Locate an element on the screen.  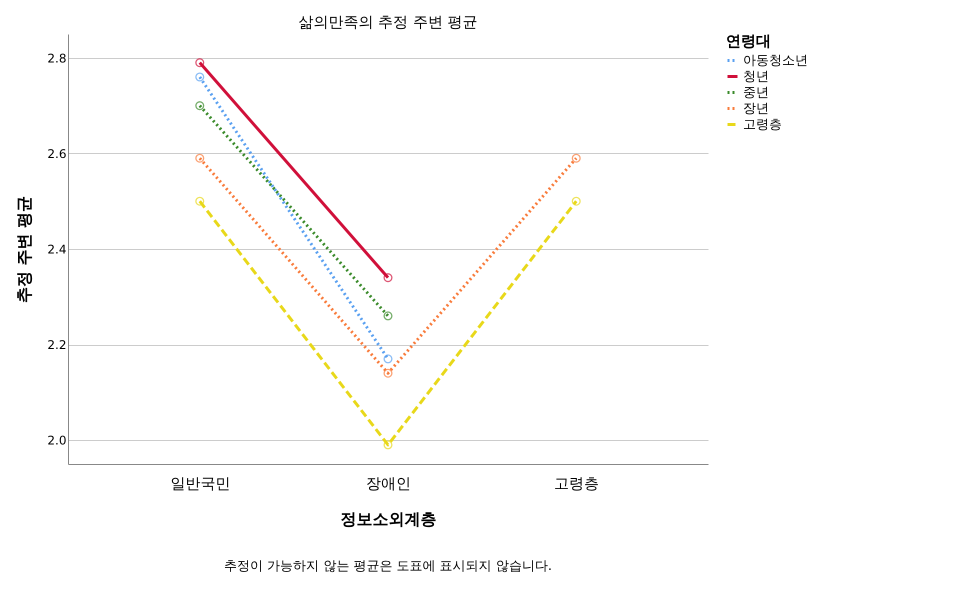
y-tick-label: 2.8 is located at coordinates (56, 58).